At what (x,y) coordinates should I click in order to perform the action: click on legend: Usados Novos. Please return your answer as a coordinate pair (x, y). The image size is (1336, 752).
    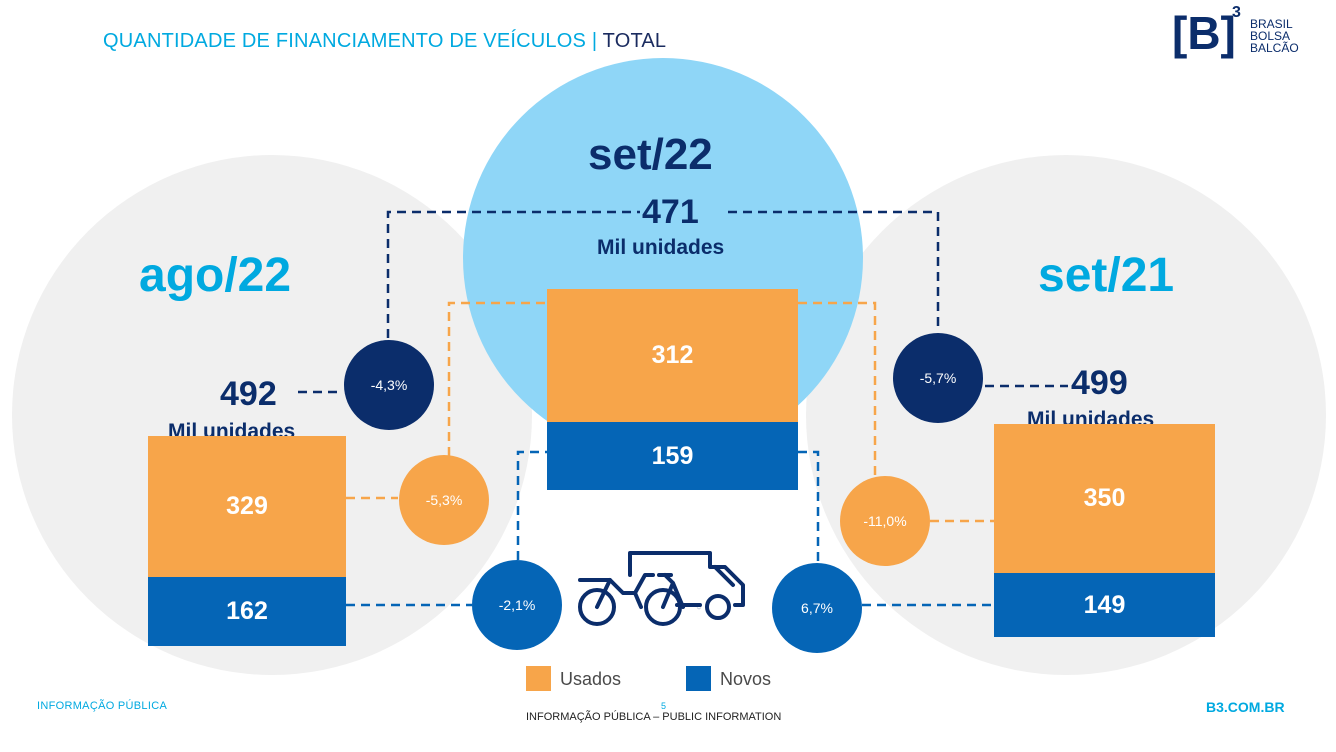
    Looking at the image, I should click on (666, 680).